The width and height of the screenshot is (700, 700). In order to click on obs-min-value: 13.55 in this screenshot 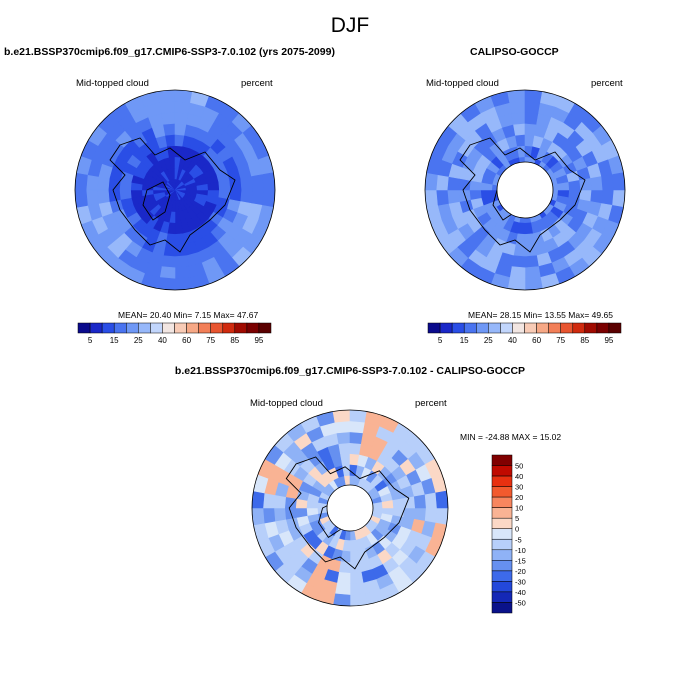, I will do `click(555, 315)`.